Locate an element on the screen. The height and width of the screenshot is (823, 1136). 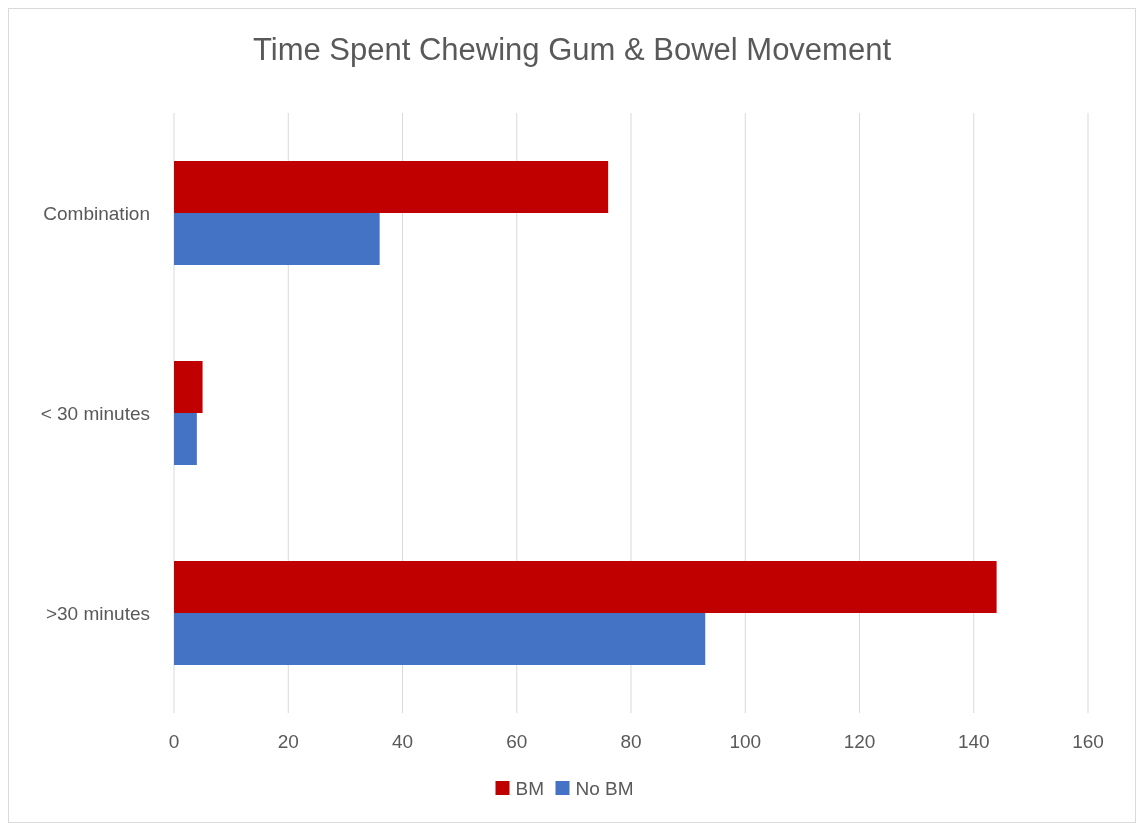
x-tick-label: 120 is located at coordinates (859, 741).